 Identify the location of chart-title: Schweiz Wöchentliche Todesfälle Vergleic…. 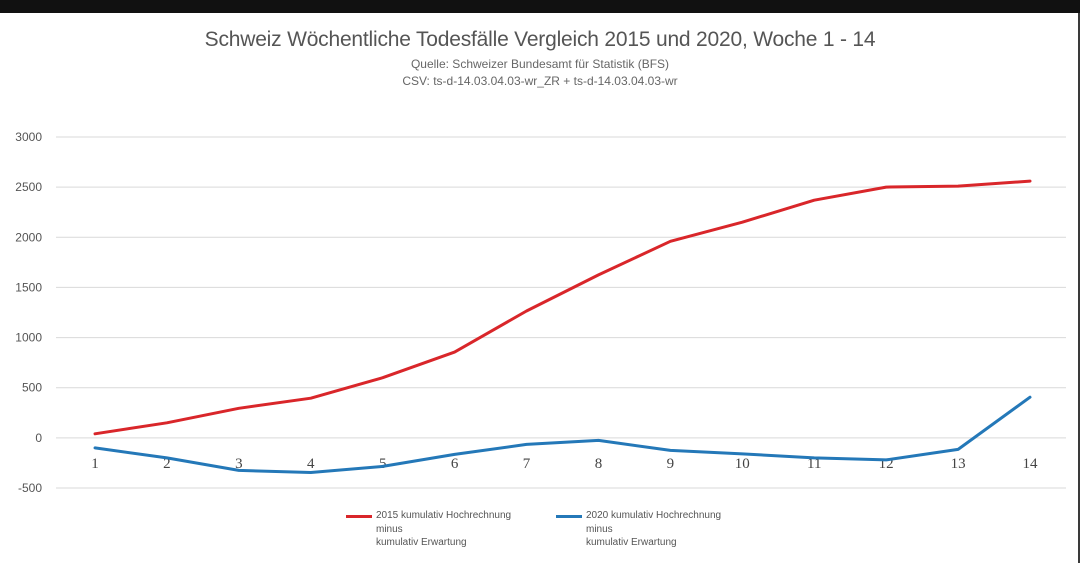
(540, 39).